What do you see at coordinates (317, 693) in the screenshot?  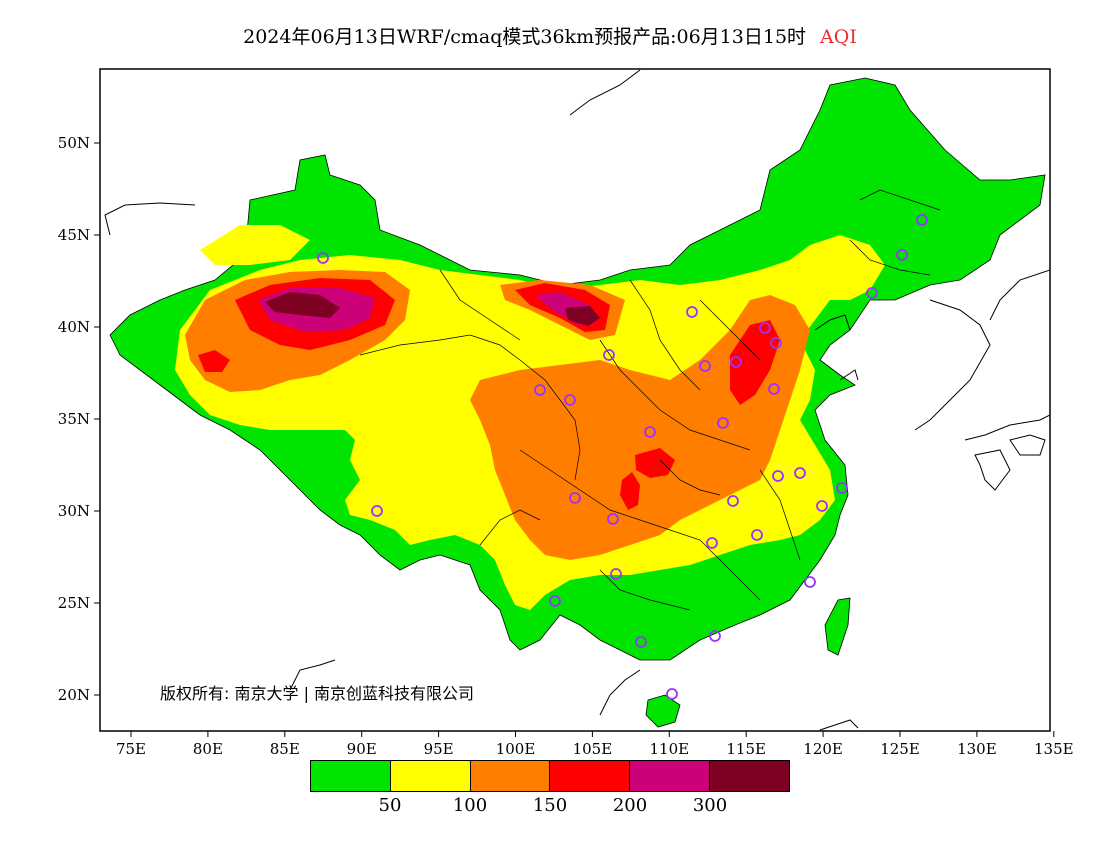 I see `copyright-notice: 版权所有: 南京大学 | 南京创蓝科技有限公司` at bounding box center [317, 693].